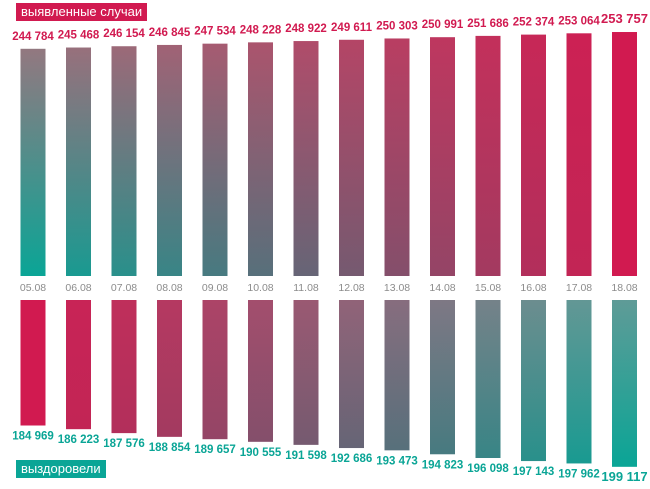 Image resolution: width=650 pixels, height=489 pixels. Describe the element at coordinates (579, 21) in the screenshot. I see `confirmed-value-label: 253 064` at that location.